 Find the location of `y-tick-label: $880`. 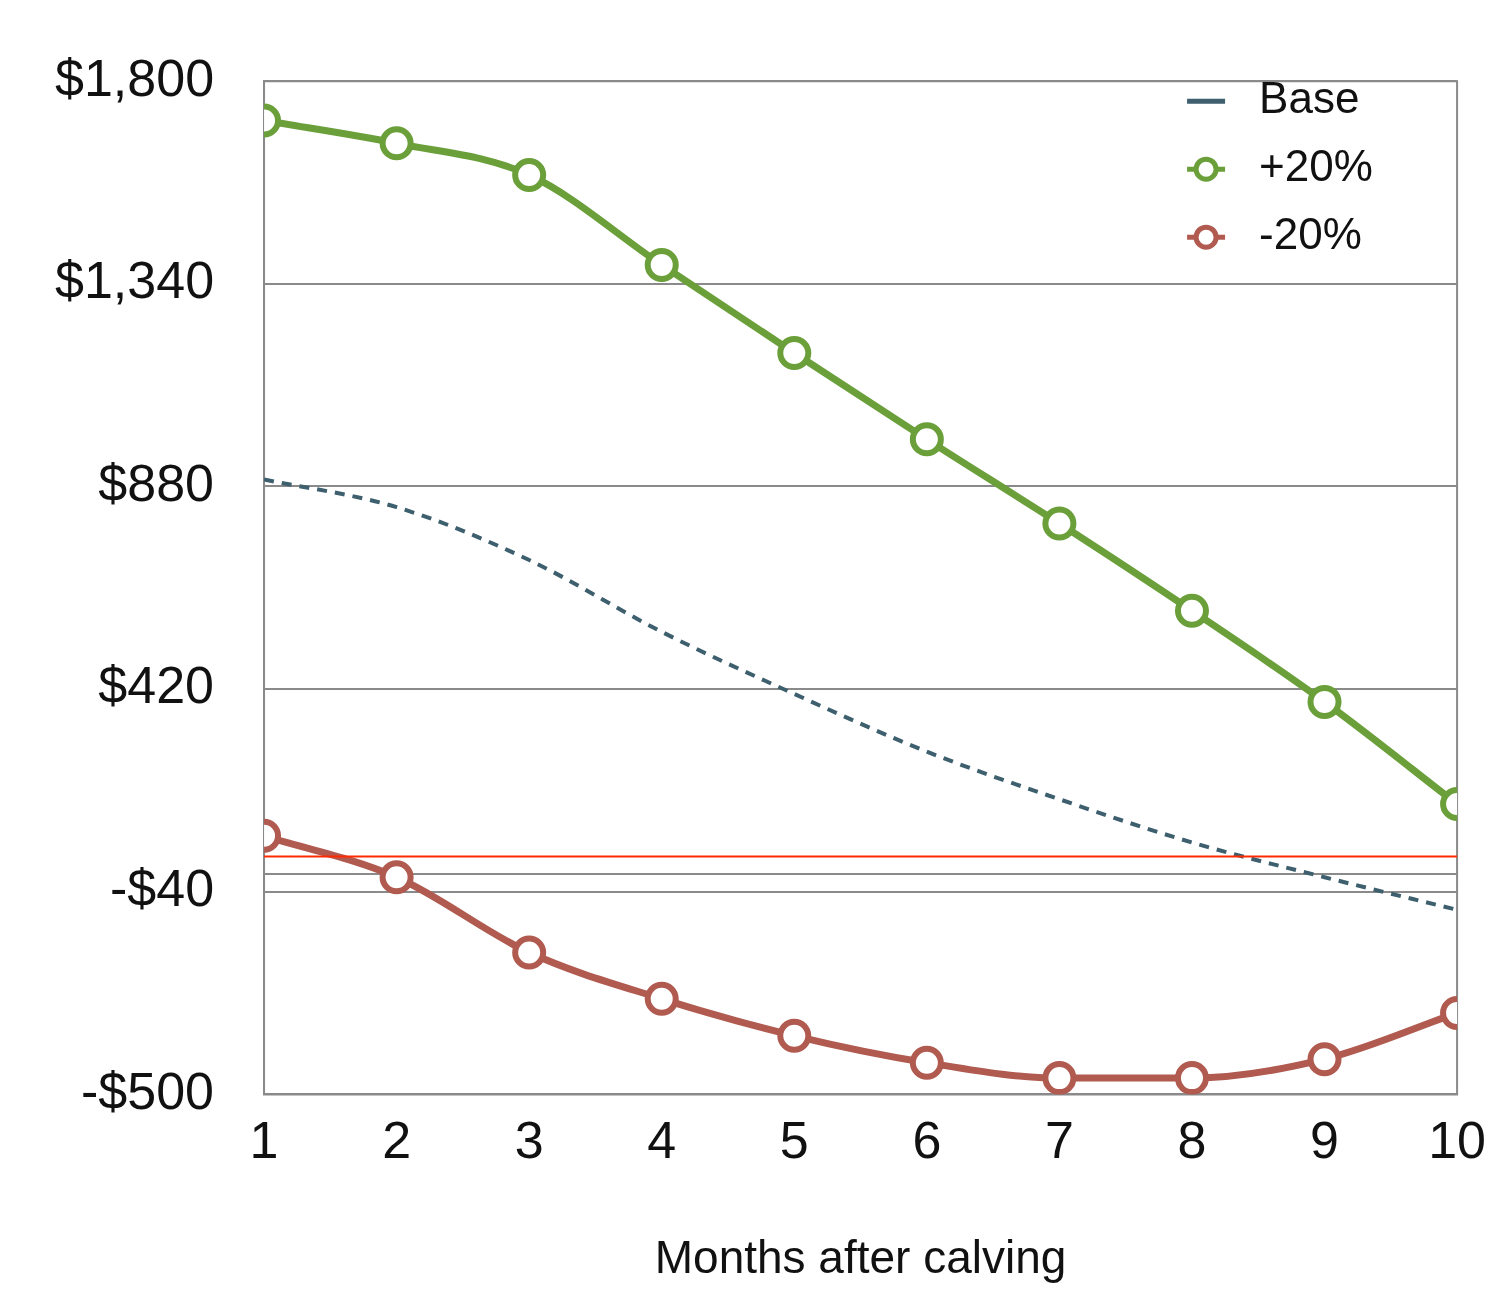

y-tick-label: $880 is located at coordinates (156, 482).